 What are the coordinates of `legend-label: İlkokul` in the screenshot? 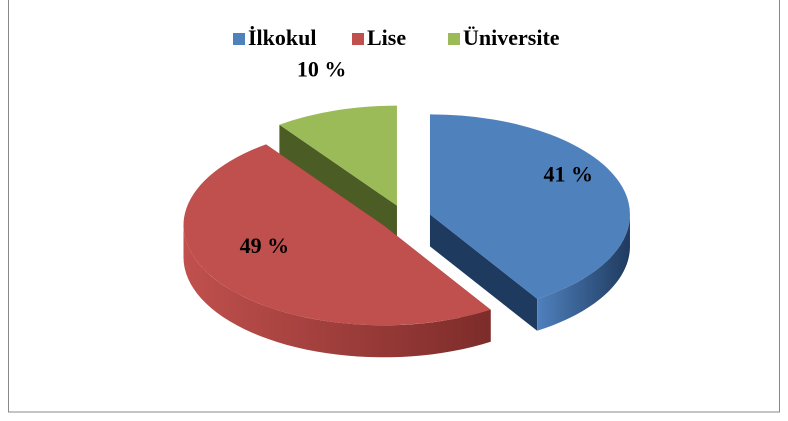 It's located at (282, 37).